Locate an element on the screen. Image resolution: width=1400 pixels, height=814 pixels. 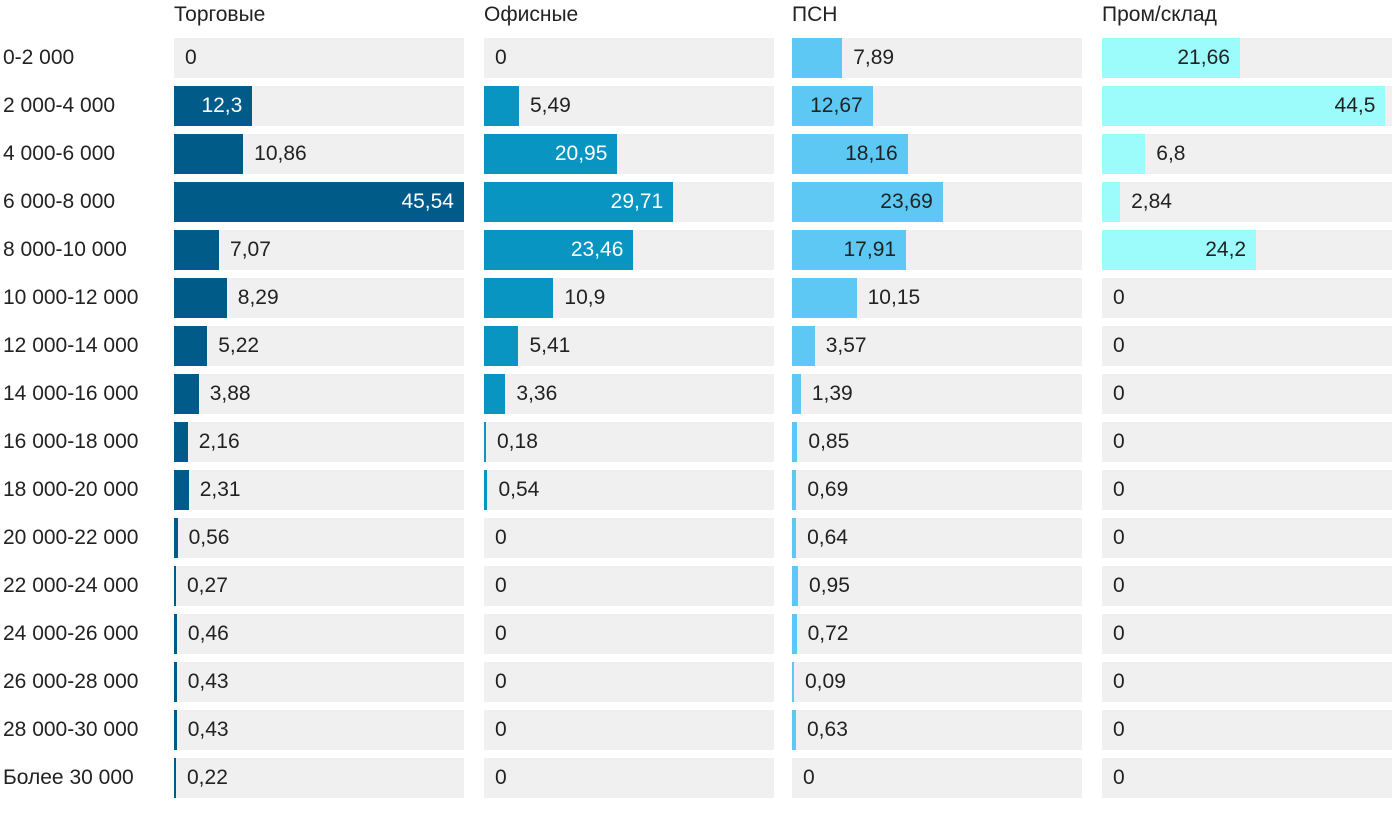
bar-track: 0,64 is located at coordinates (937, 538).